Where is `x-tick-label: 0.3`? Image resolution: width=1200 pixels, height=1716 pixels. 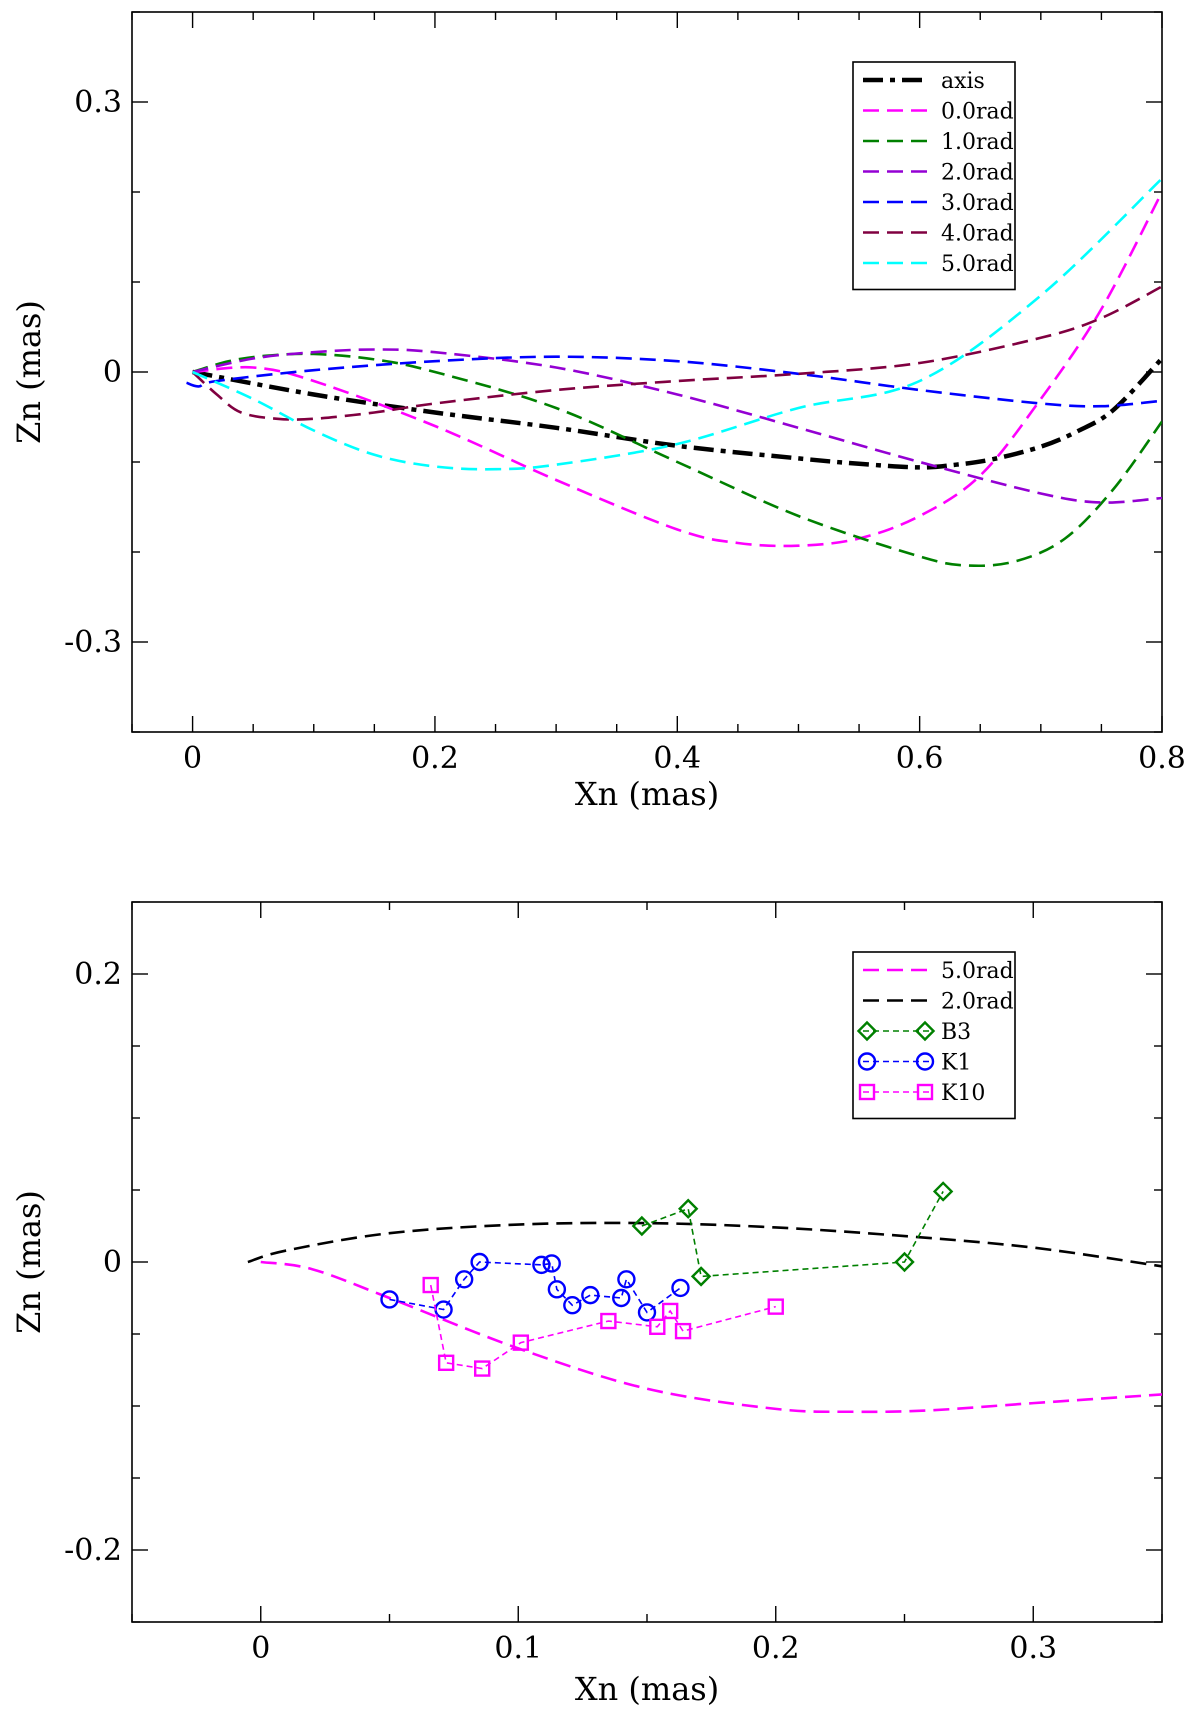 x-tick-label: 0.3 is located at coordinates (1033, 1648).